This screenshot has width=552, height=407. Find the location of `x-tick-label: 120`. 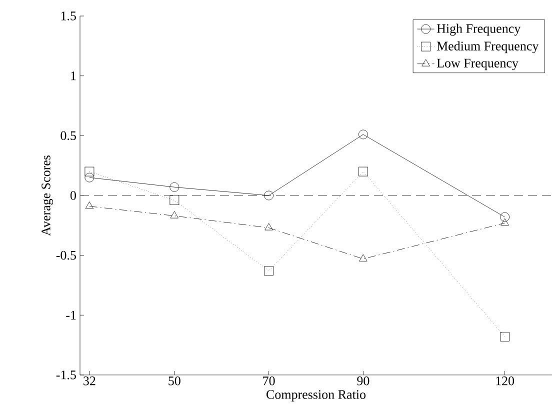

x-tick-label: 120 is located at coordinates (505, 381).